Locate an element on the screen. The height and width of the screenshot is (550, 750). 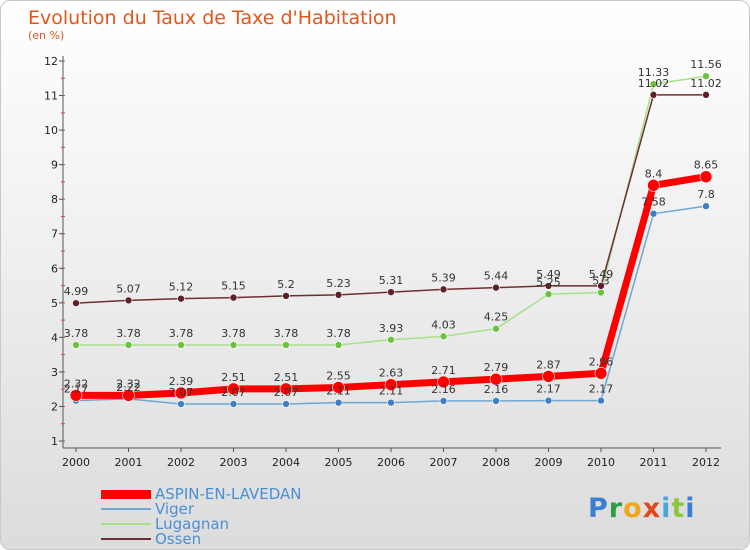
y-tick-label: 5 is located at coordinates (54, 303).